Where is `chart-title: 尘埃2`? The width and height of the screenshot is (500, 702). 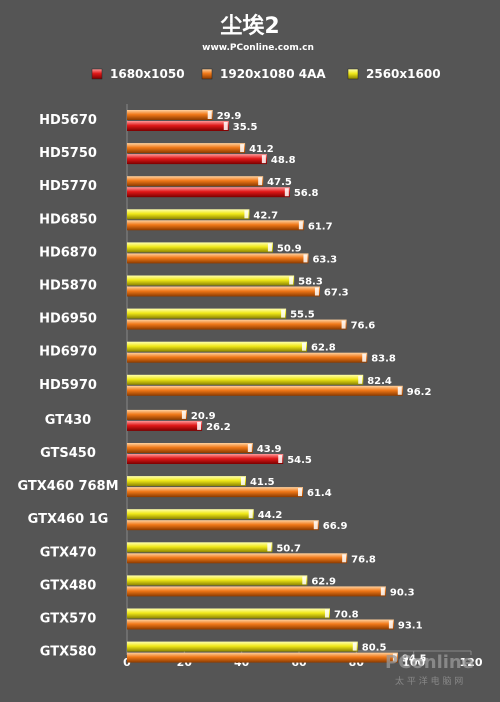
chart-title: 尘埃2 is located at coordinates (249, 26).